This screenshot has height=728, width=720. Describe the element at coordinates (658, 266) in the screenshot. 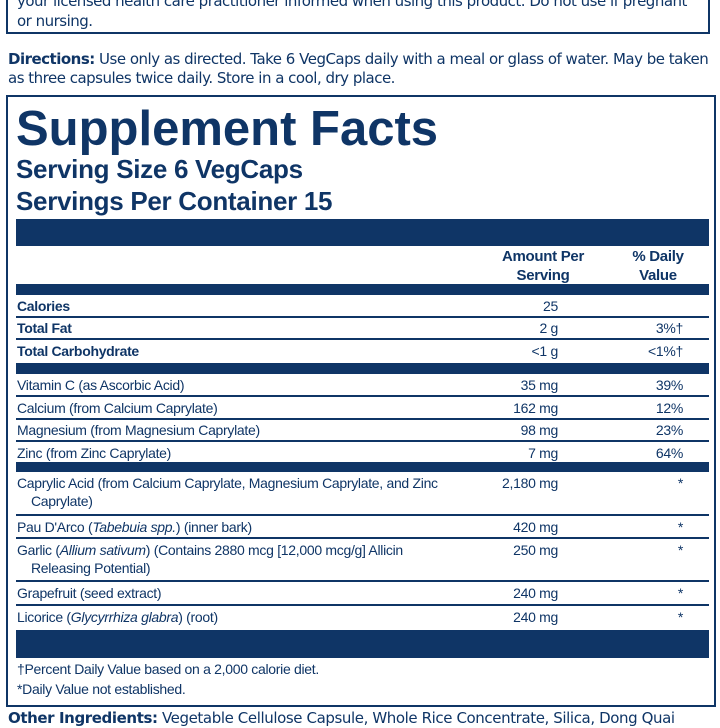

I see `daily-value-header: % Daily Value` at that location.